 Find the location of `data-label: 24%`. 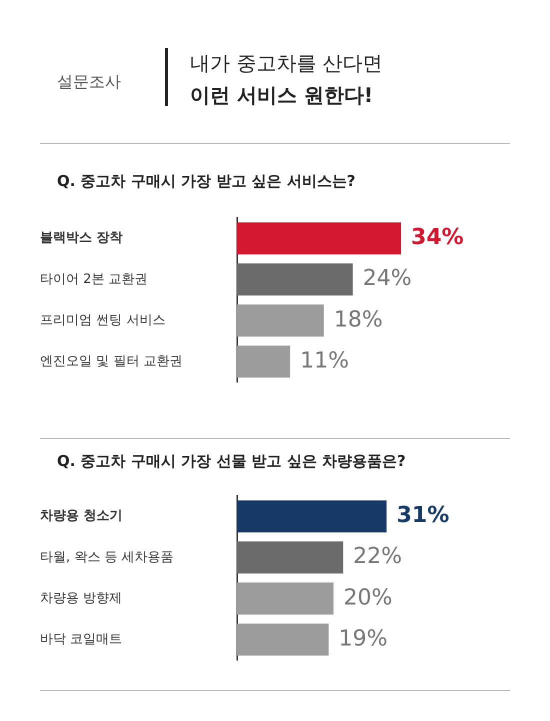

data-label: 24% is located at coordinates (387, 279).